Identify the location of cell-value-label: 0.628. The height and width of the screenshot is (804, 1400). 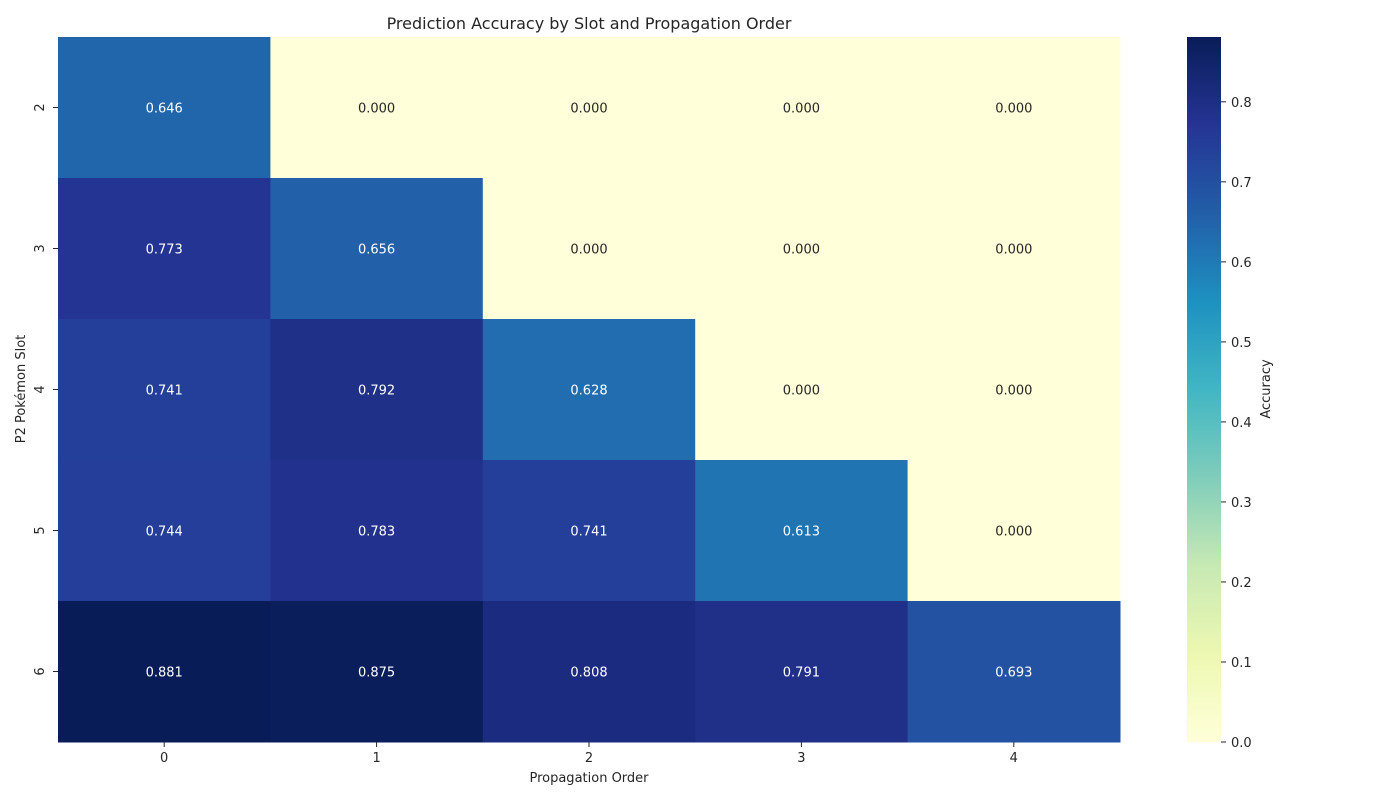
(588, 391).